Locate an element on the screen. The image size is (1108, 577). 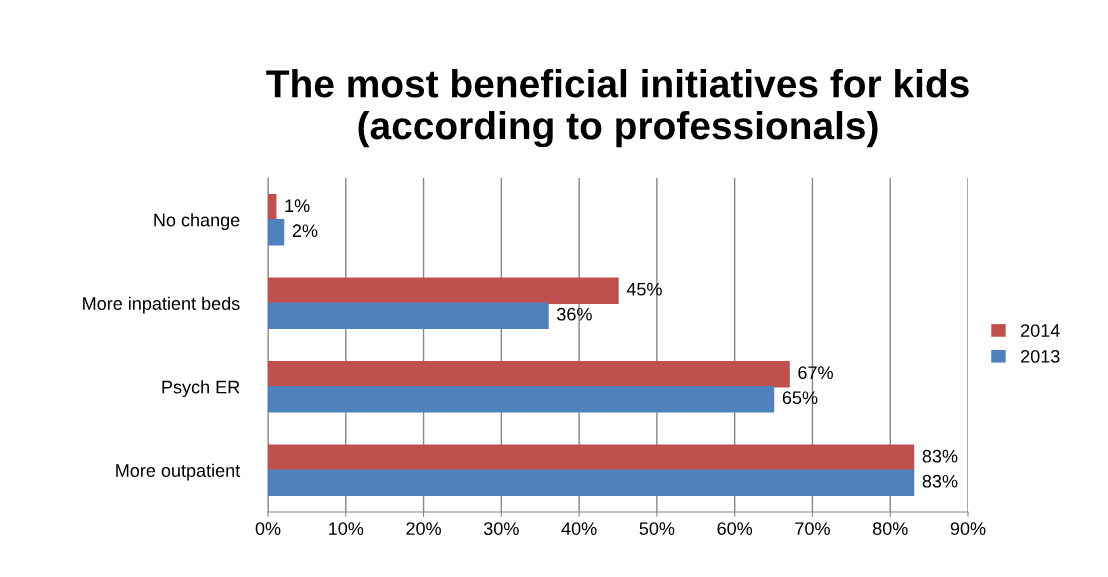
chart-title: The most beneficial initiatives for kids (according to professionals) is located at coordinates (617, 108).